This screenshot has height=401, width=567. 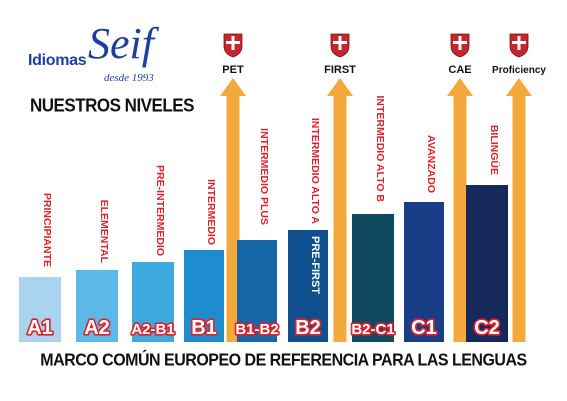 I want to click on level-name: AVANZADO, so click(x=431, y=164).